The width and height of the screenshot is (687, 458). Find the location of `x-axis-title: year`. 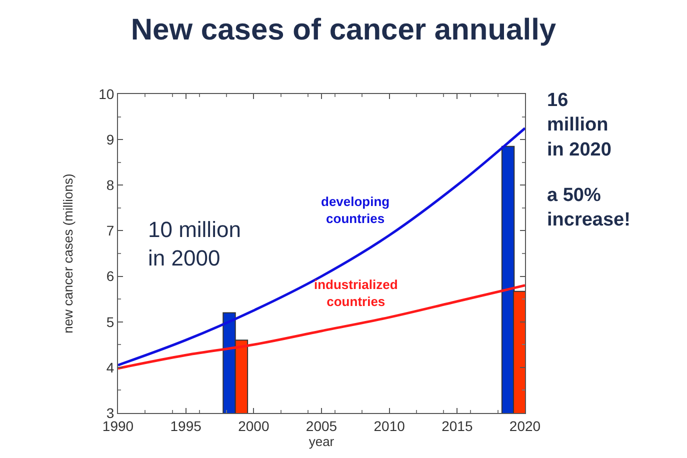

x-axis-title: year is located at coordinates (321, 441).